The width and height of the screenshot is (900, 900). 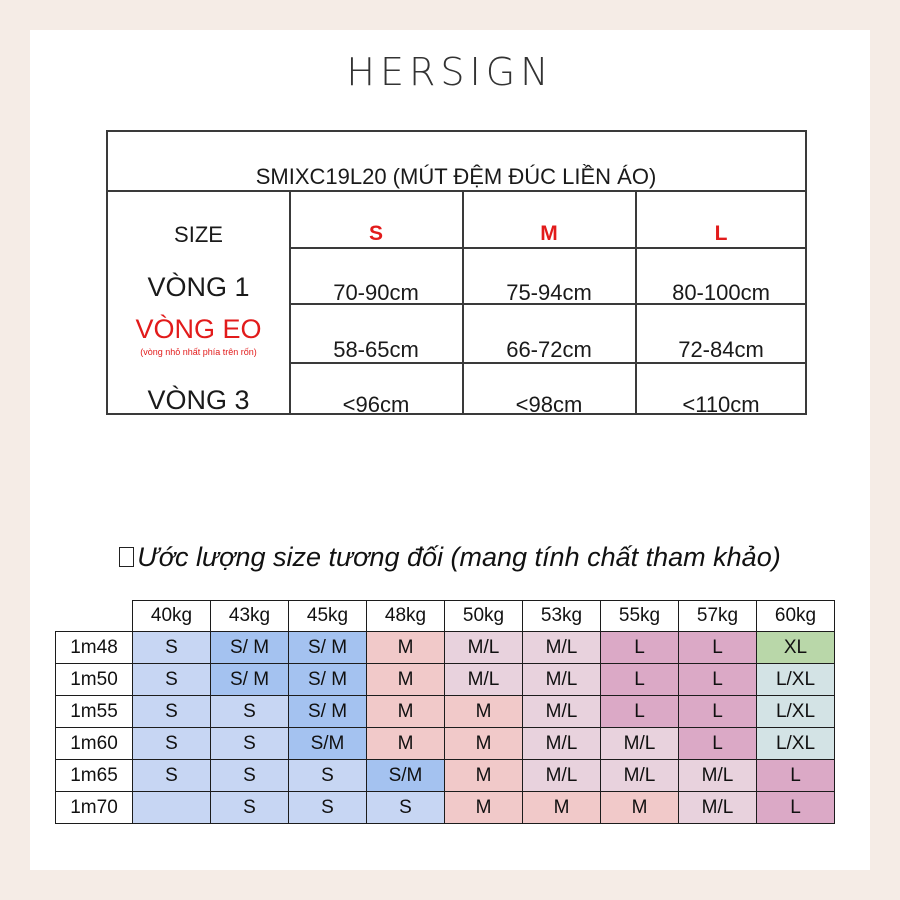 What do you see at coordinates (721, 233) in the screenshot?
I see `size-header-l: L` at bounding box center [721, 233].